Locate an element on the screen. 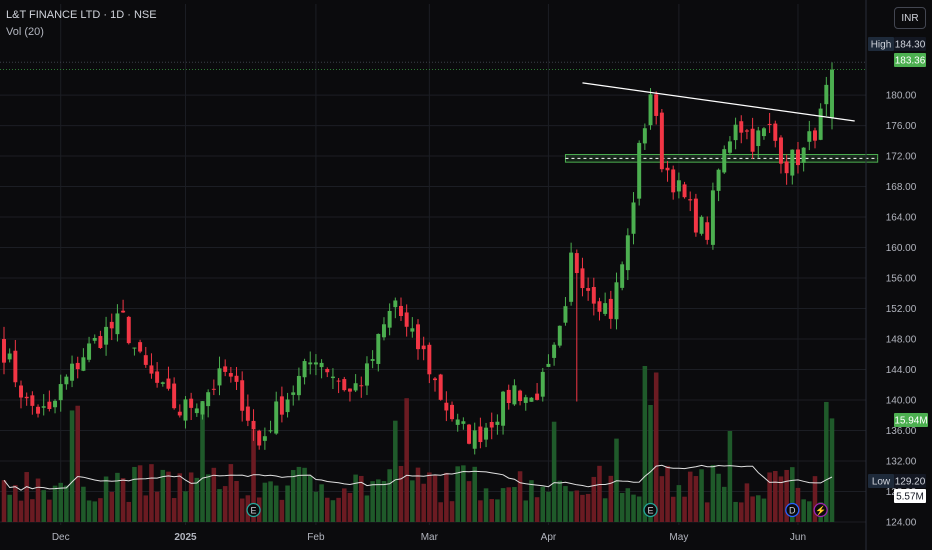 The height and width of the screenshot is (550, 932). price-tick-label: 168.00 is located at coordinates (901, 187).